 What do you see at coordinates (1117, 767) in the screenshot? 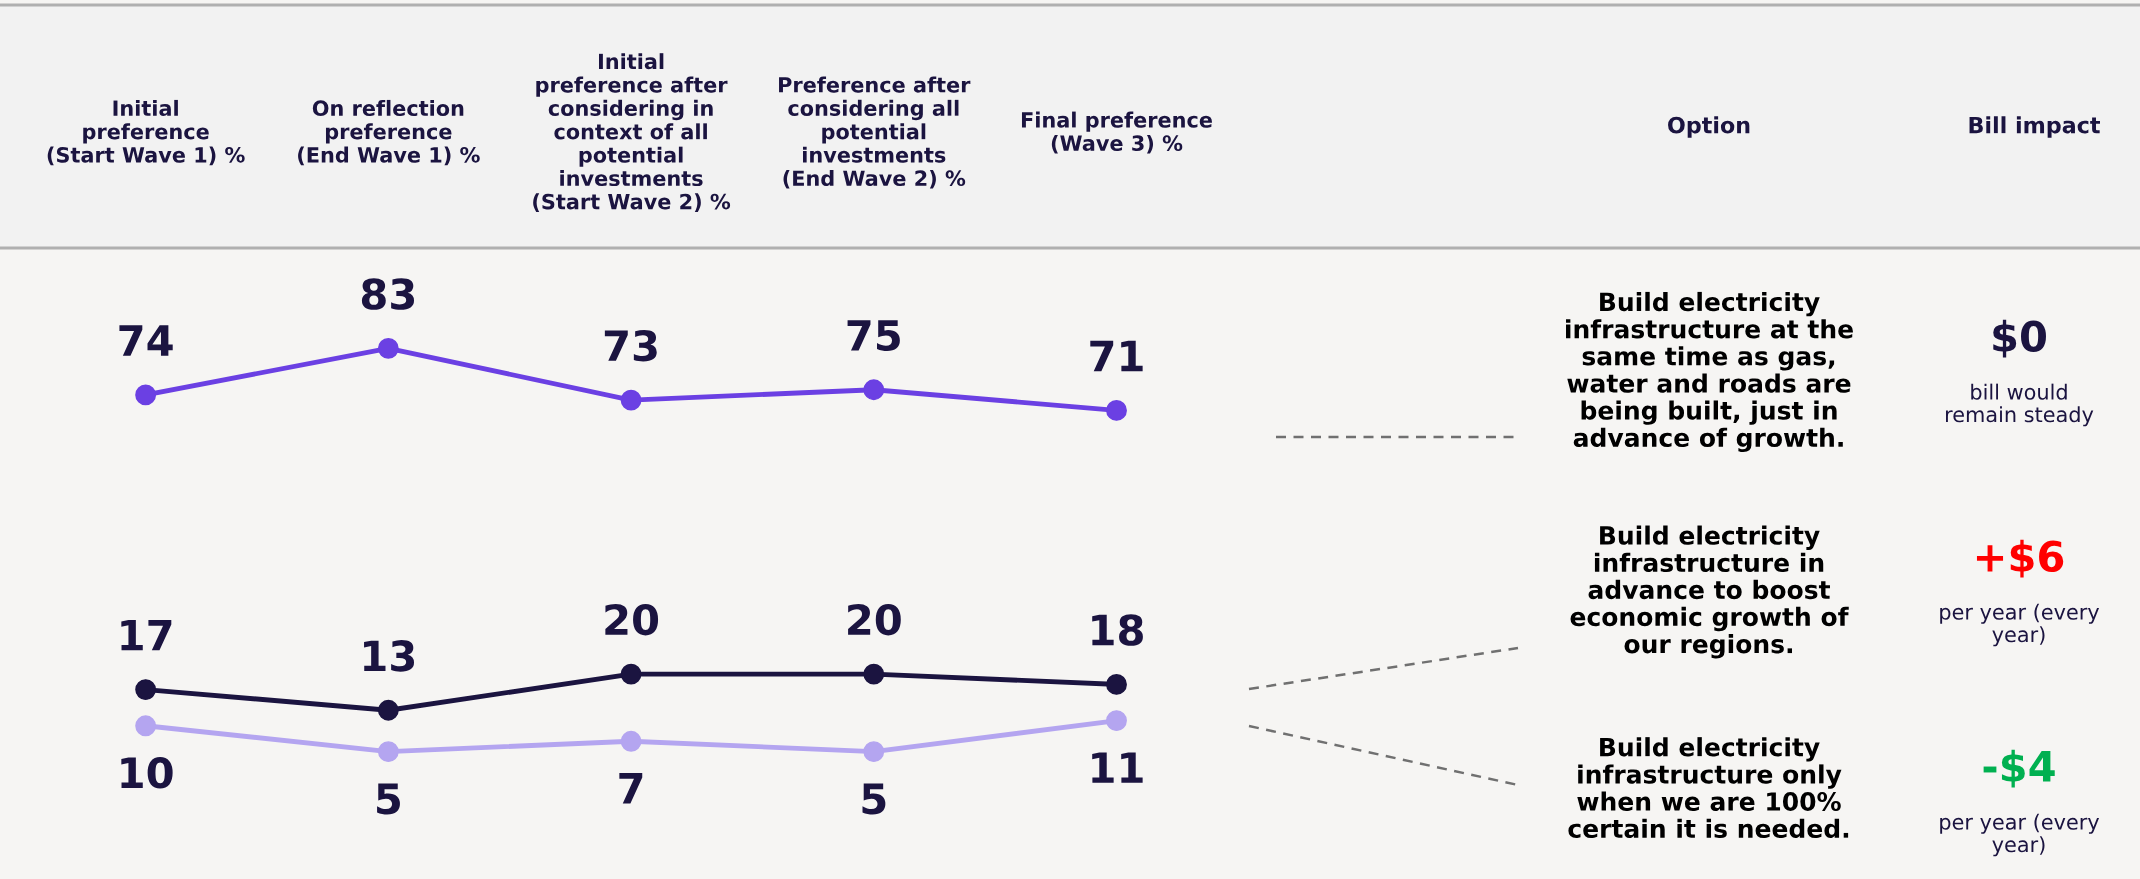
I see `data-label: 11` at bounding box center [1117, 767].